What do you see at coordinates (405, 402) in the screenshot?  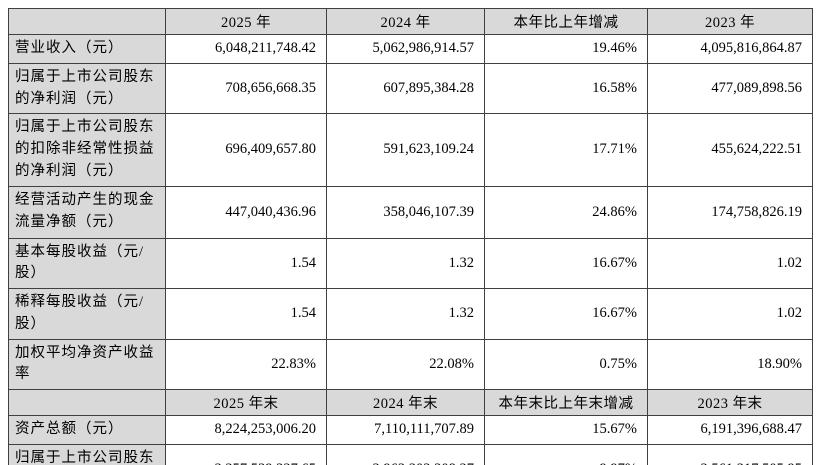 I see `header-2024-end: 2024 年末` at bounding box center [405, 402].